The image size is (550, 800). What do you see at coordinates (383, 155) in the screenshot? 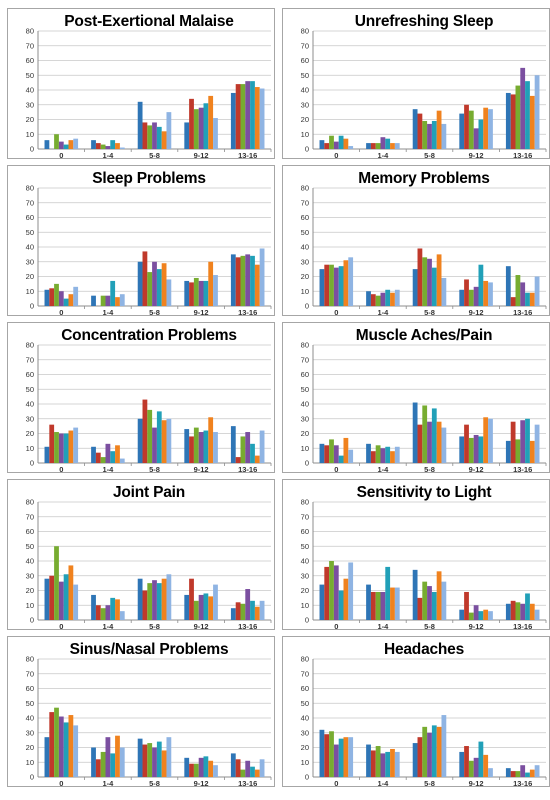
I see `x-tick-label: 1-4` at bounding box center [383, 155].